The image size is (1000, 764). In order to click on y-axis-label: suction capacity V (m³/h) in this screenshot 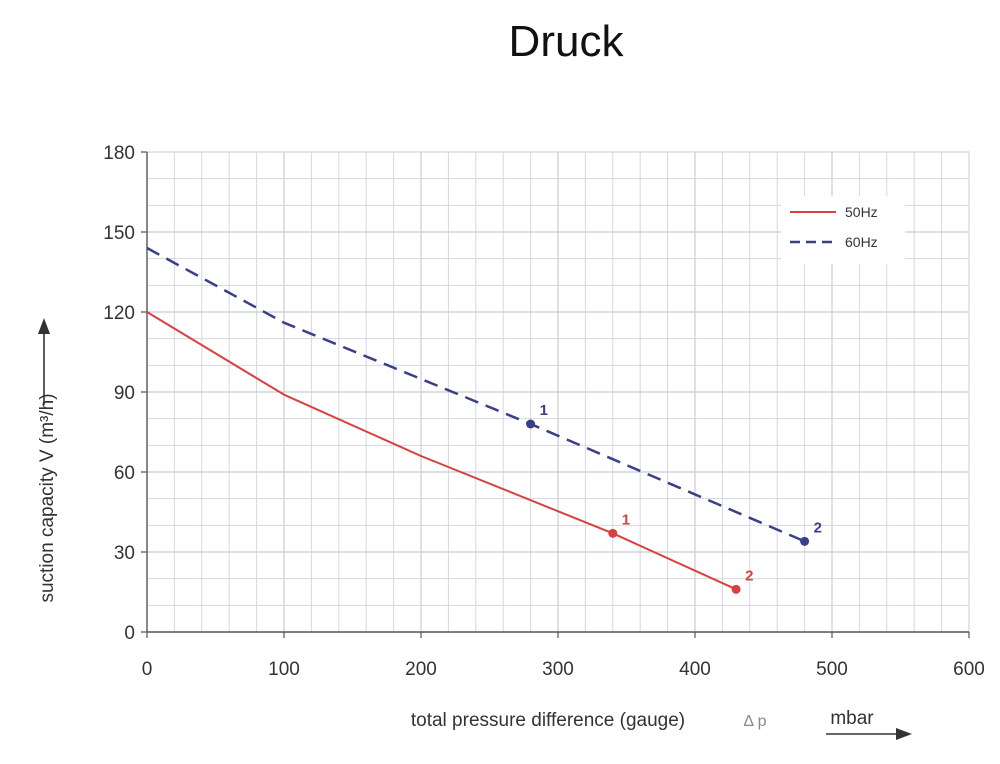, I will do `click(47, 497)`.